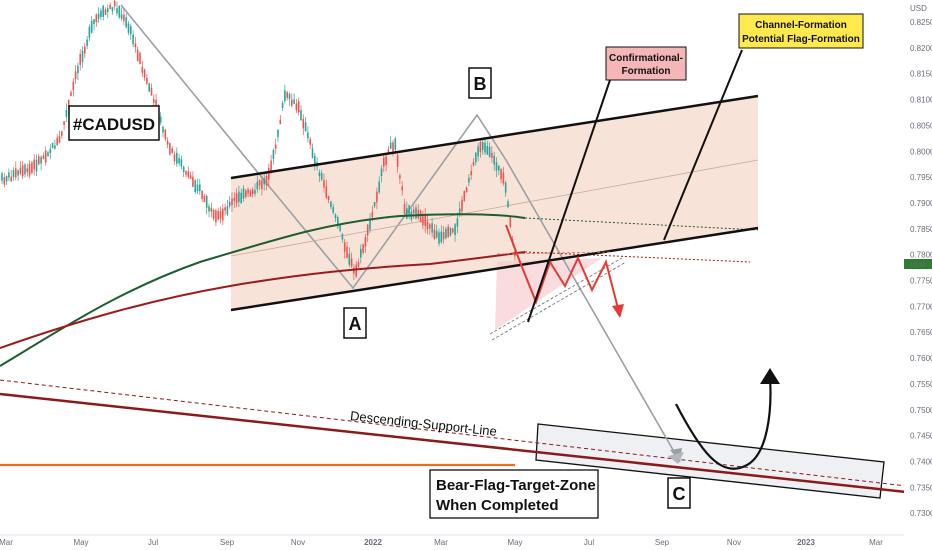 The width and height of the screenshot is (932, 550). Describe the element at coordinates (646, 63) in the screenshot. I see `pink-callout-box` at that location.